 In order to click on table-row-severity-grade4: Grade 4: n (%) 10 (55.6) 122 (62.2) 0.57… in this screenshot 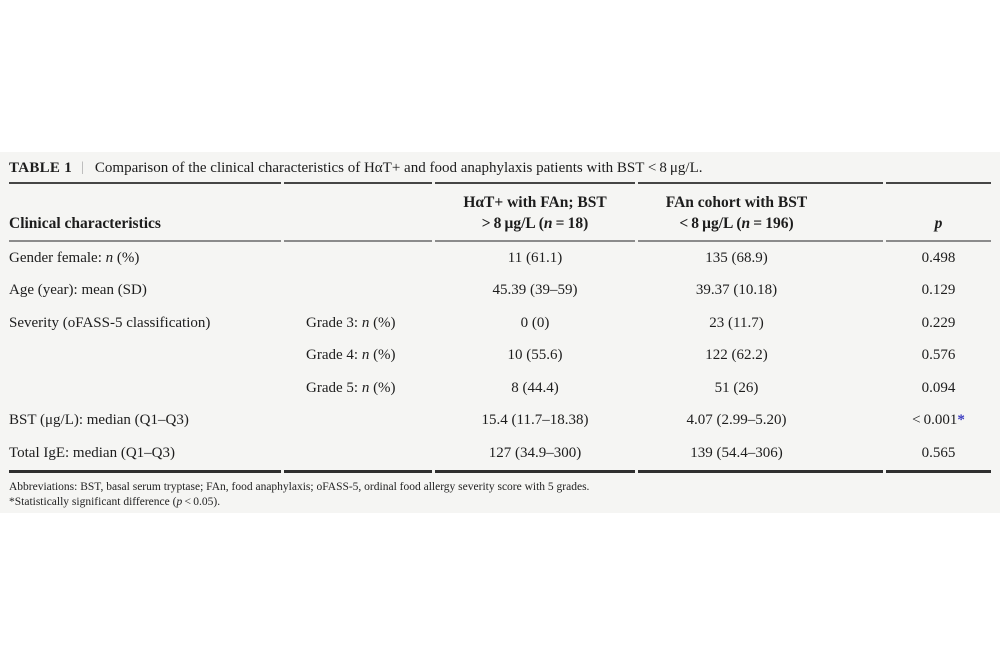, I will do `click(500, 356)`.